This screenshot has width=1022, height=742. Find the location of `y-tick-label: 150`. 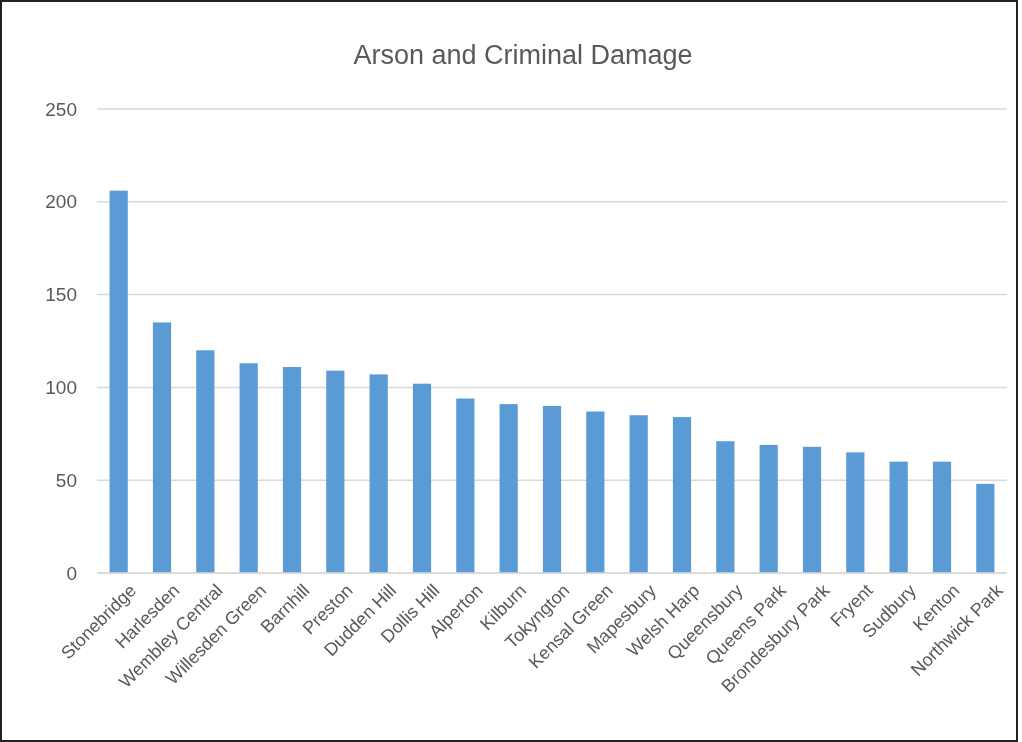

y-tick-label: 150 is located at coordinates (61, 295).